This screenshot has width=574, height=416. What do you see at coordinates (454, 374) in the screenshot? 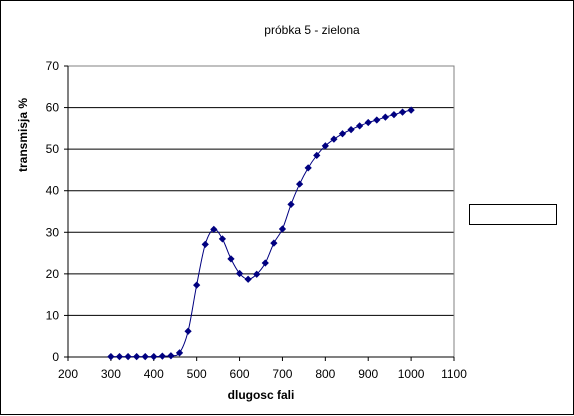
I see `x-tick-label: 1100` at bounding box center [454, 374].